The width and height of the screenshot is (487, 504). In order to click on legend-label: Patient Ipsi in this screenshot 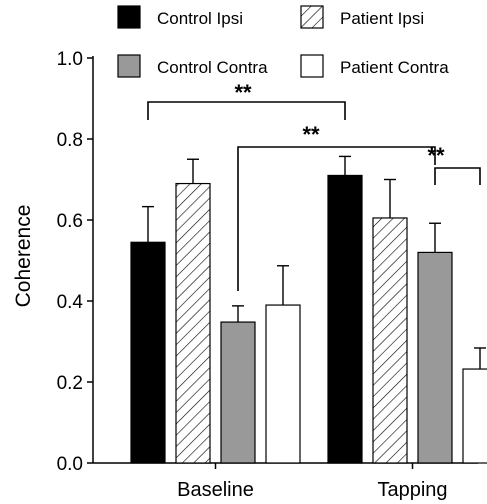, I will do `click(382, 18)`.